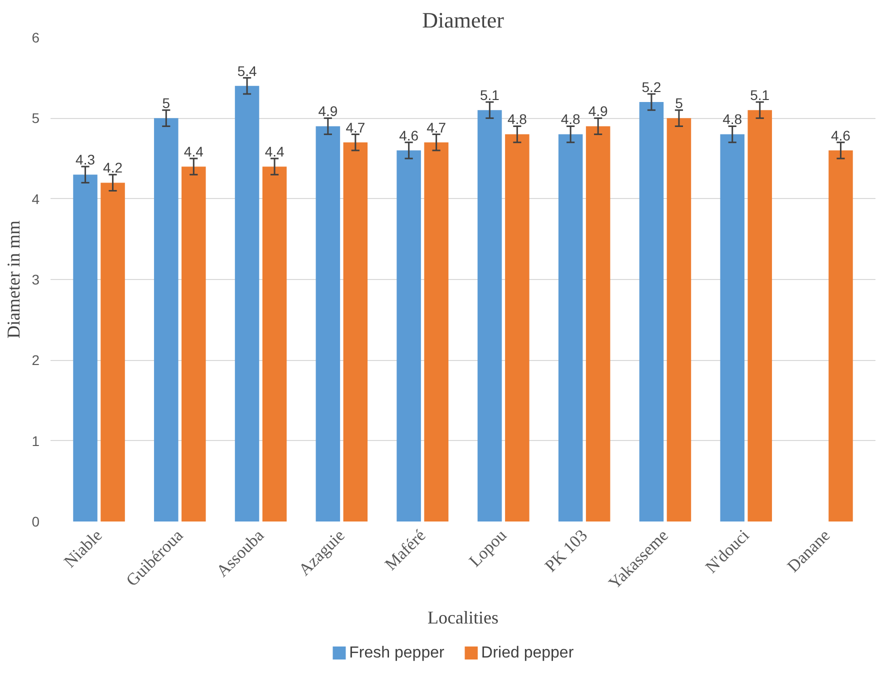 This screenshot has height=687, width=892. I want to click on y-tick-label: 2, so click(36, 360).